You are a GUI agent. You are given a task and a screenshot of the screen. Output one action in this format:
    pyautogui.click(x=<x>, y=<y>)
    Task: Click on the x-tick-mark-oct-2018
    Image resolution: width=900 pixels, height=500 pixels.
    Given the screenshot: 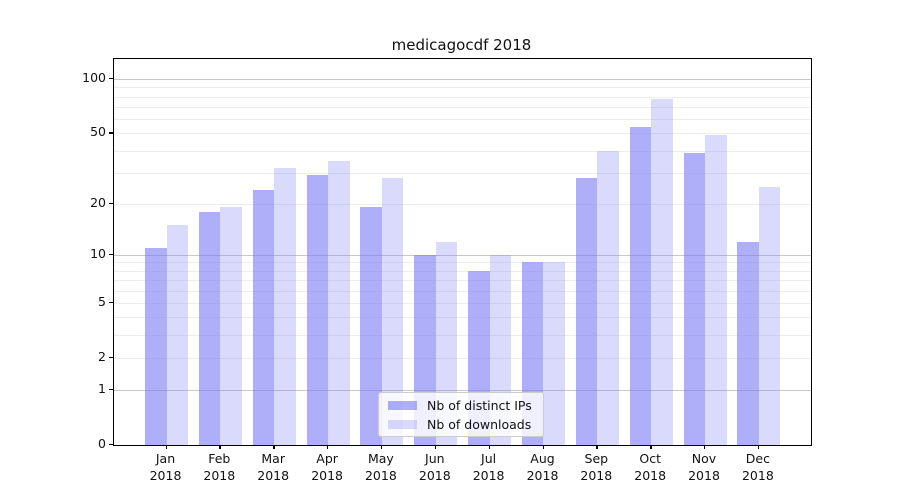 What is the action you would take?
    pyautogui.click(x=651, y=447)
    